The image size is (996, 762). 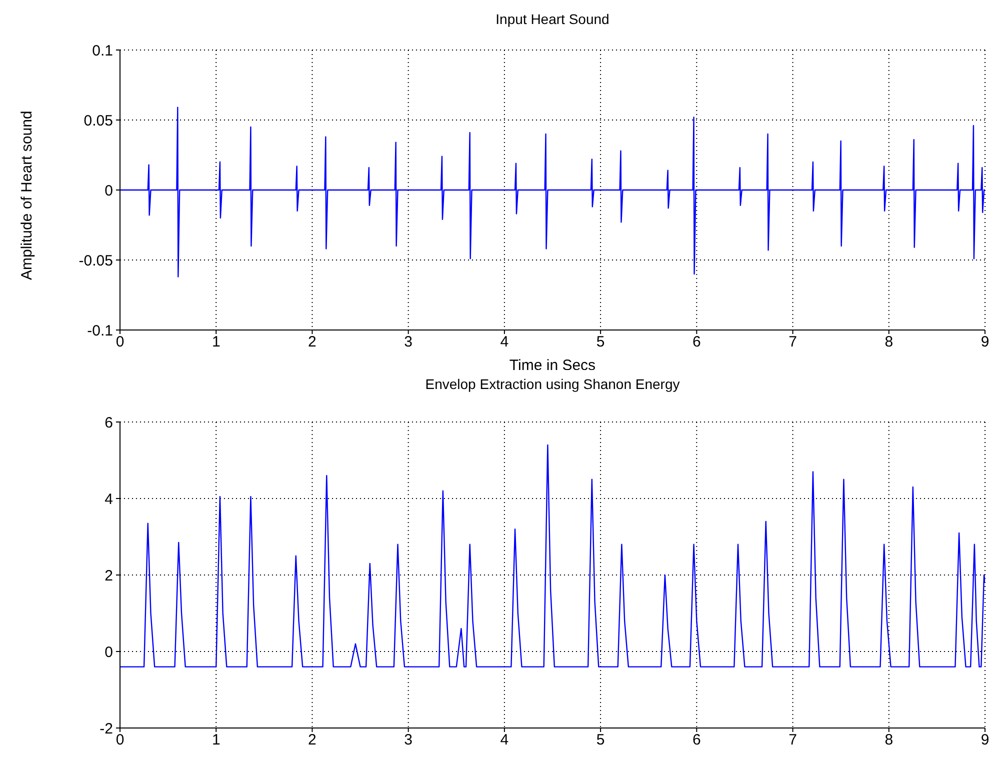 I want to click on y-tick-label: -0.05, so click(x=95, y=261).